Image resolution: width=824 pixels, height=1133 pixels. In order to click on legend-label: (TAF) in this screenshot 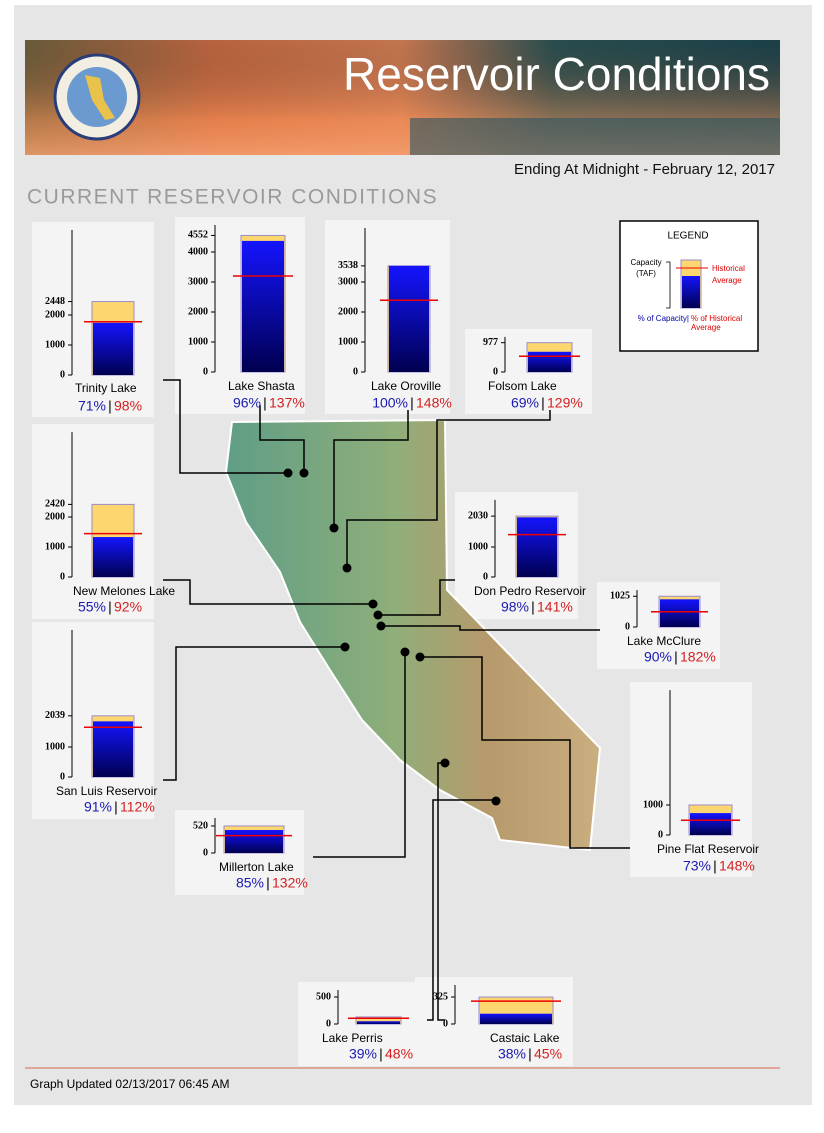, I will do `click(646, 273)`.